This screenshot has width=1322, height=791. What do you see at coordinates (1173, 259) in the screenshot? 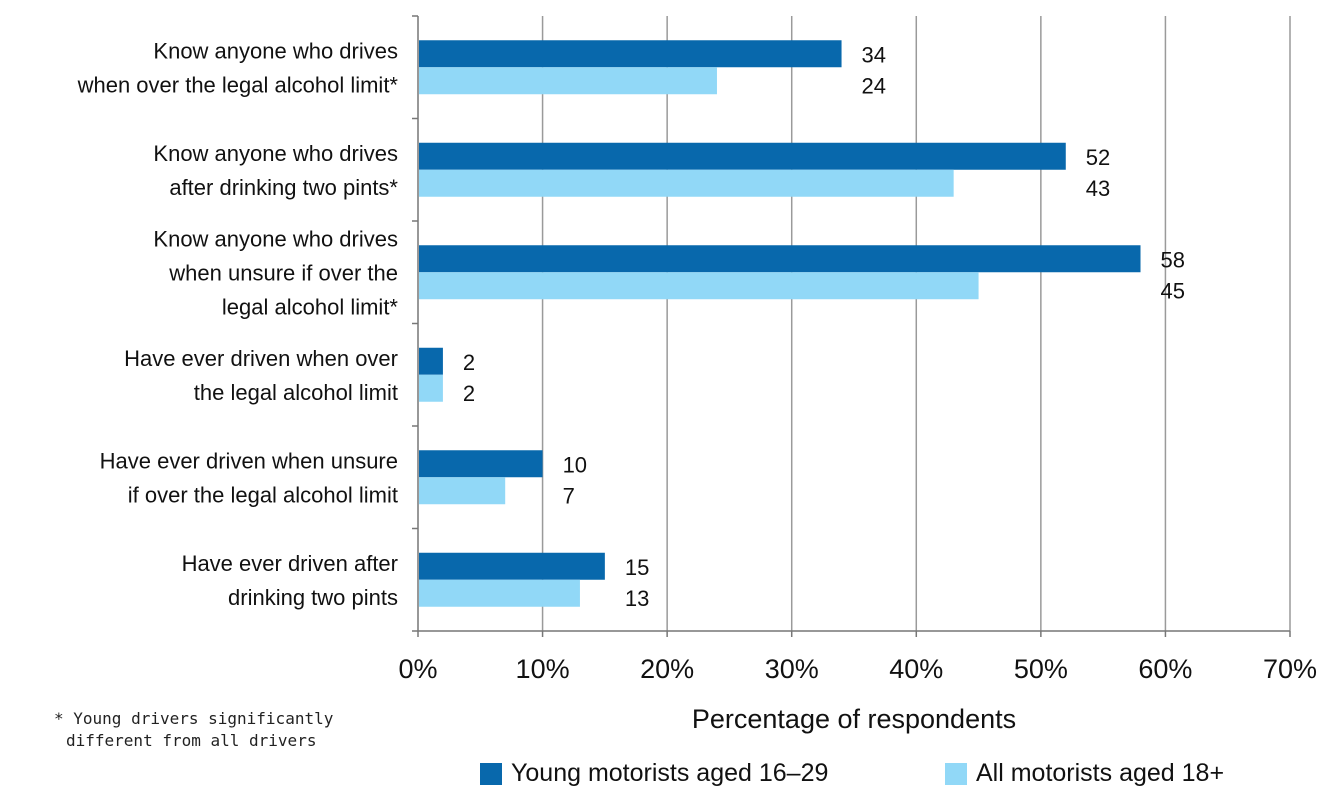
I see `value-label-young: 58` at bounding box center [1173, 259].